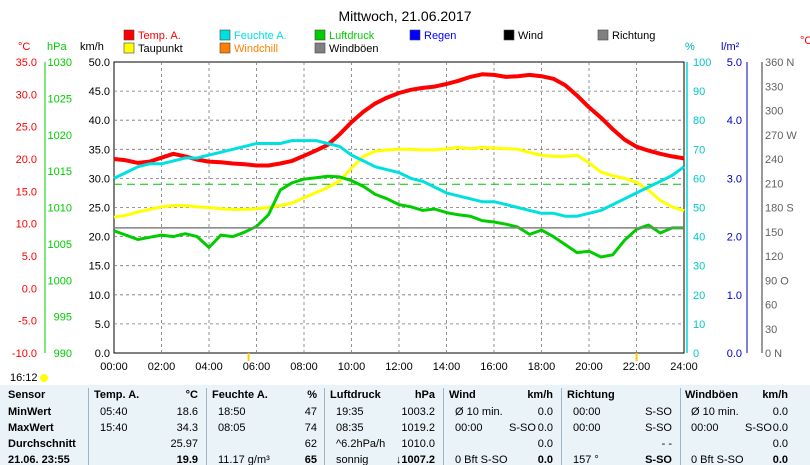 This screenshot has width=810, height=465. Describe the element at coordinates (699, 209) in the screenshot. I see `humidity-tick: 50` at that location.